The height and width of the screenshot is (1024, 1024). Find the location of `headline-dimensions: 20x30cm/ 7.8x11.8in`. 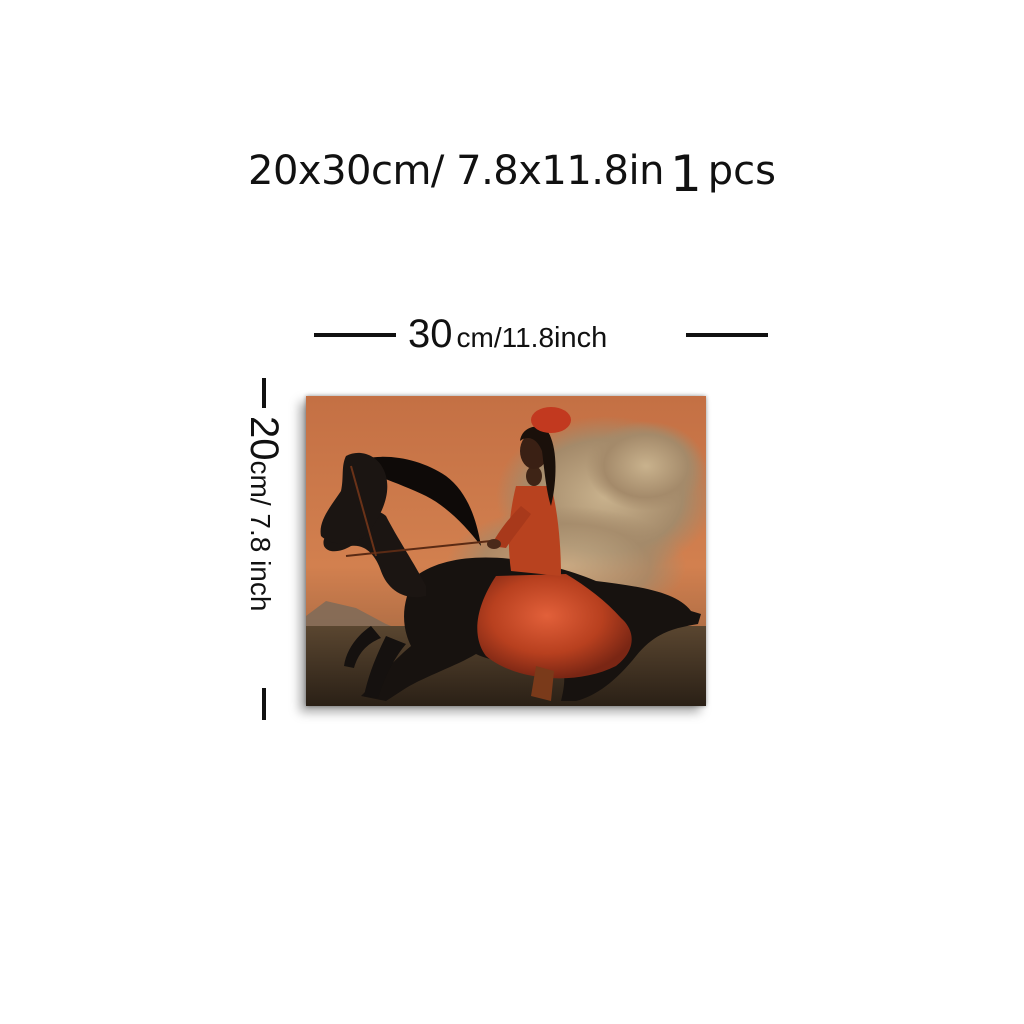

headline-dimensions: 20x30cm/ 7.8x11.8in is located at coordinates (456, 171).